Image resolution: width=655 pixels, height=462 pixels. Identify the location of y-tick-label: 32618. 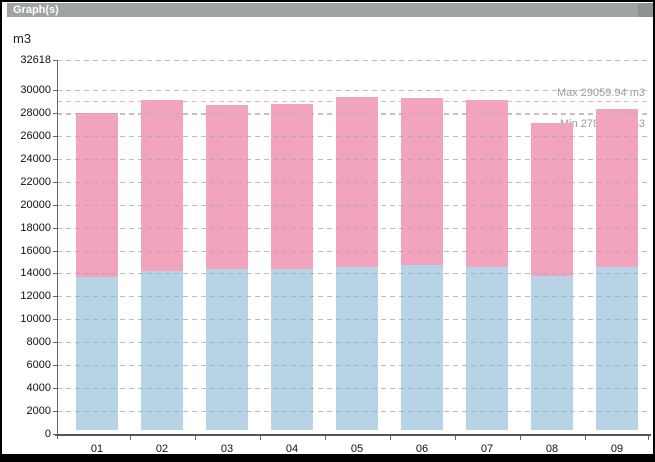
(35, 60).